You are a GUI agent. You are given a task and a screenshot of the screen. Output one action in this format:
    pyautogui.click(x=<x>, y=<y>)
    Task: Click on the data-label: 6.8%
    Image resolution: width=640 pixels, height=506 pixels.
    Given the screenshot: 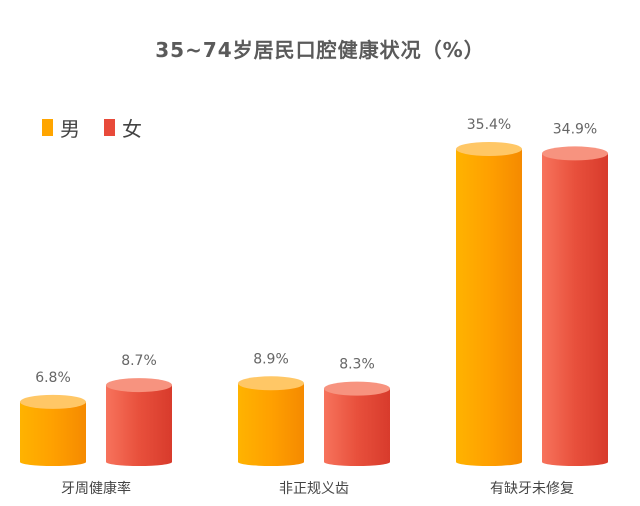 What is the action you would take?
    pyautogui.click(x=53, y=378)
    